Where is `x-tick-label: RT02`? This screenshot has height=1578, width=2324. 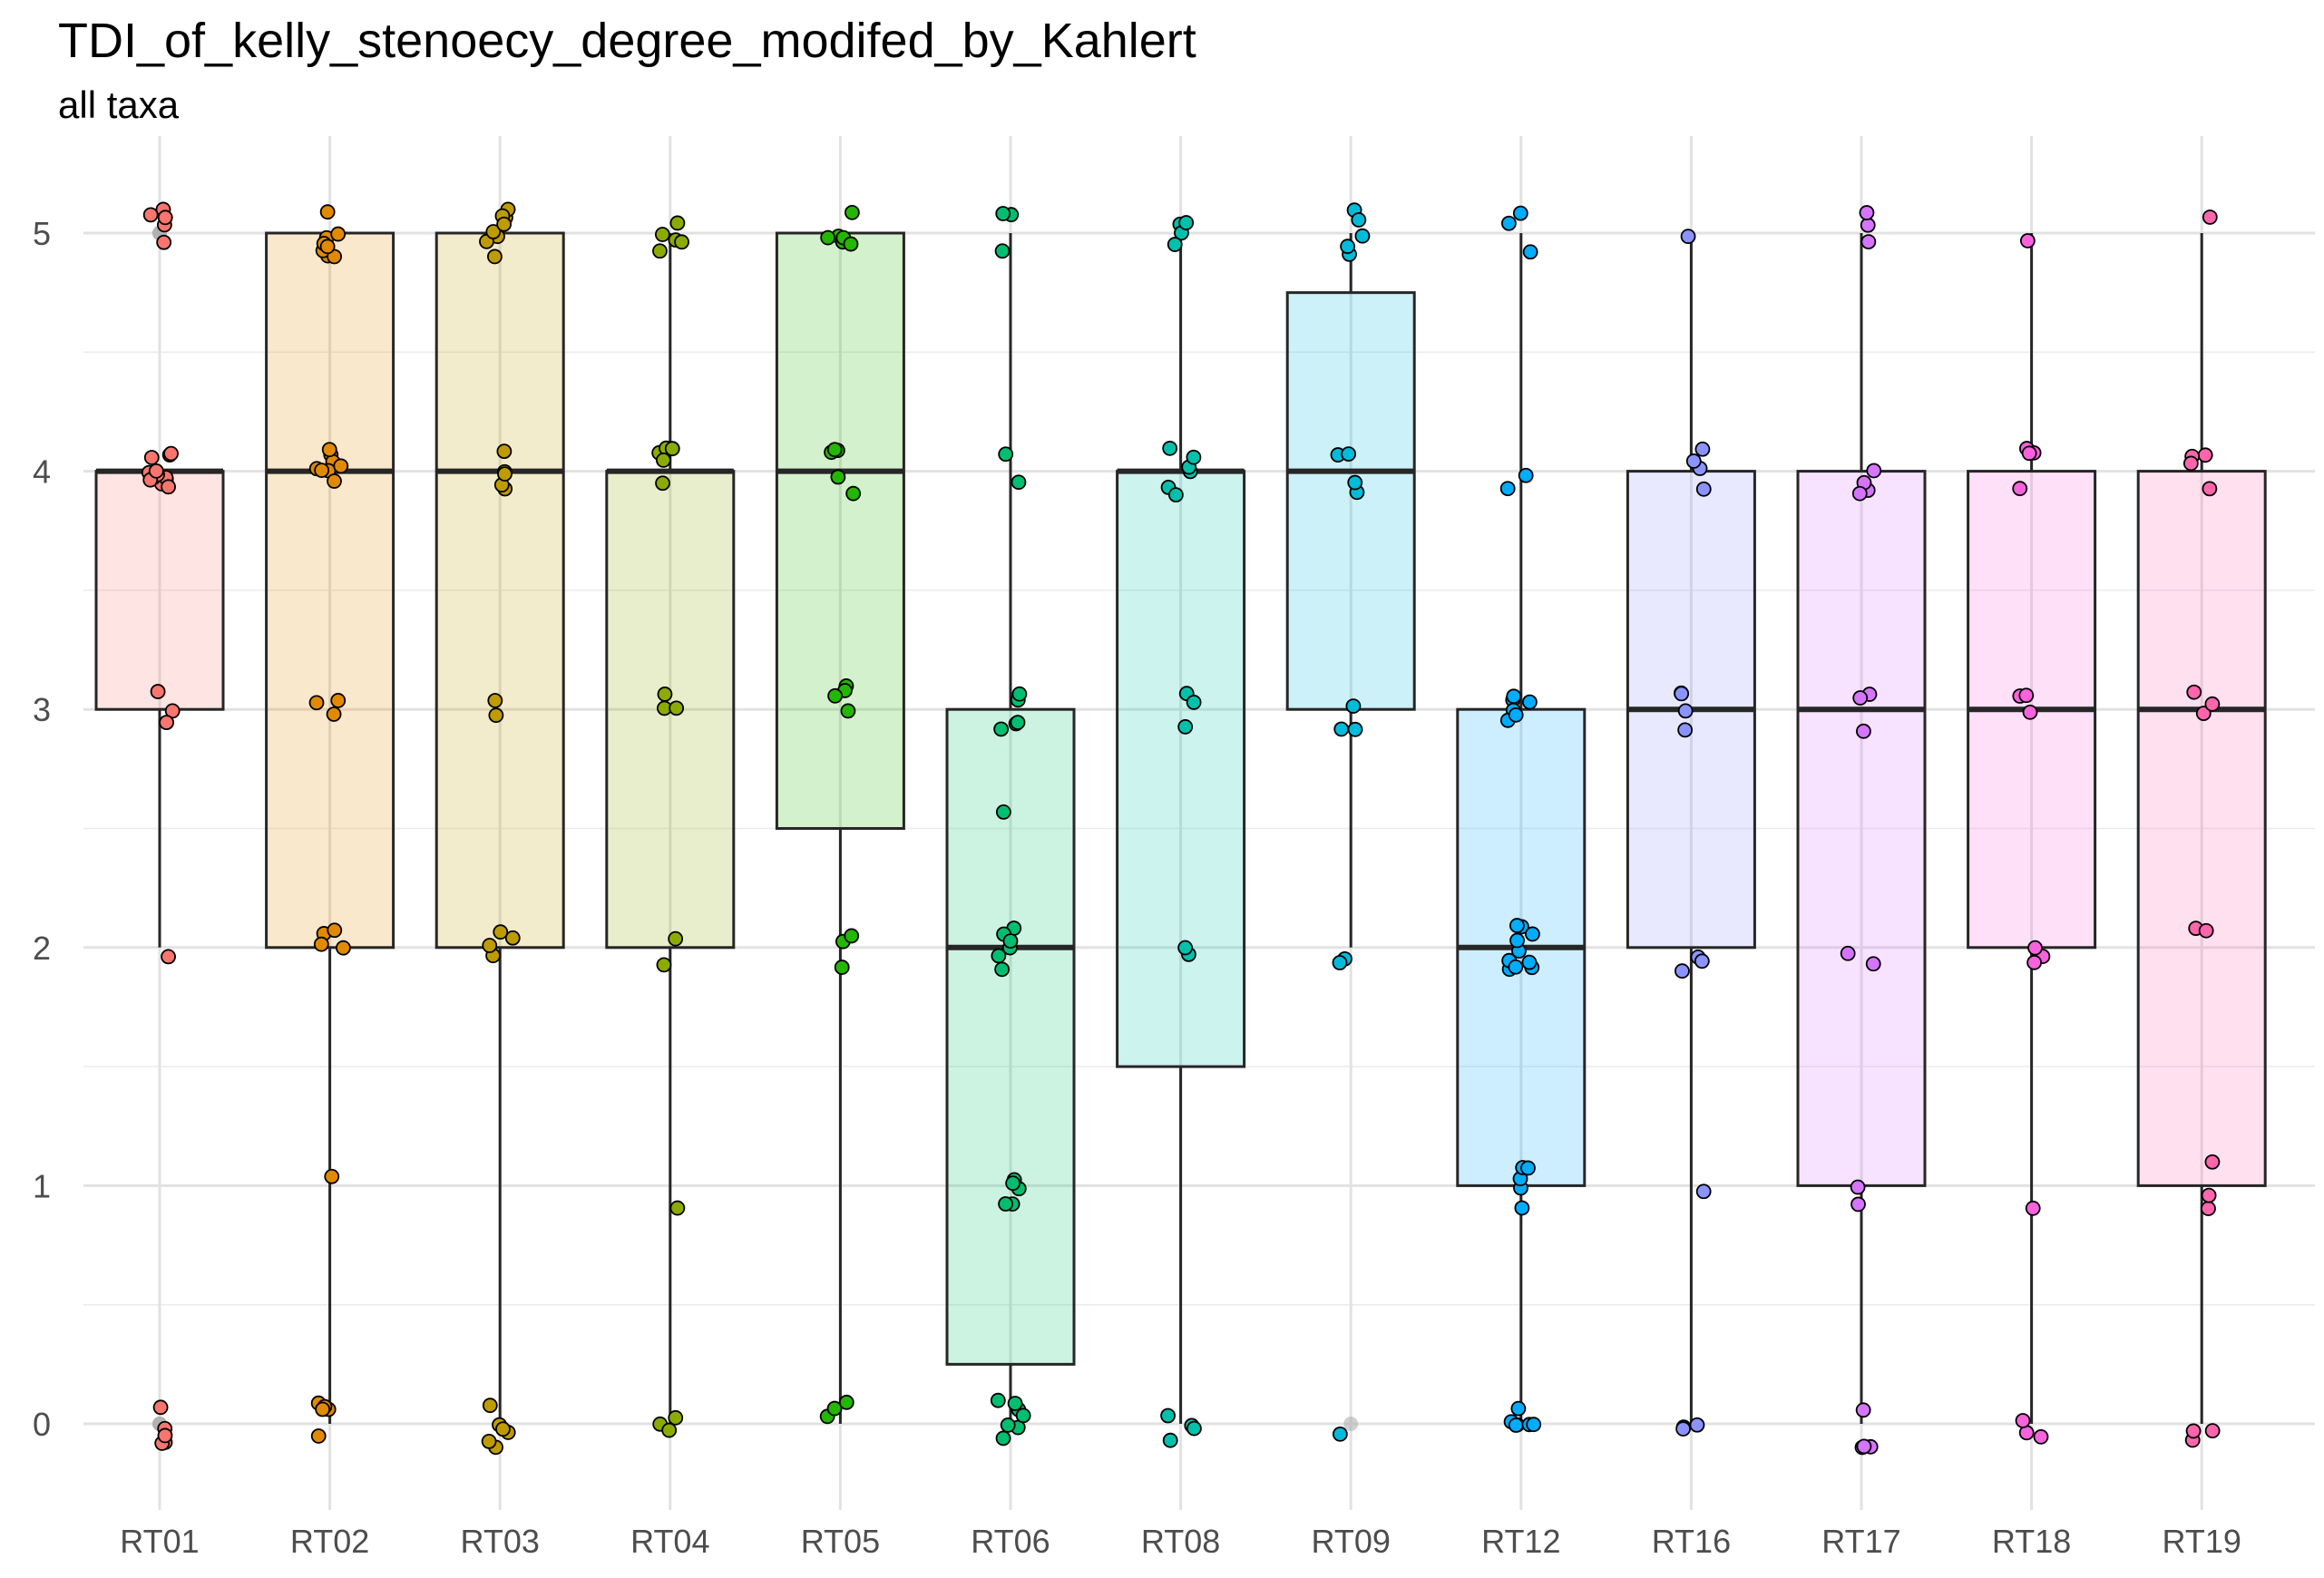
x-tick-label: RT02 is located at coordinates (329, 1542).